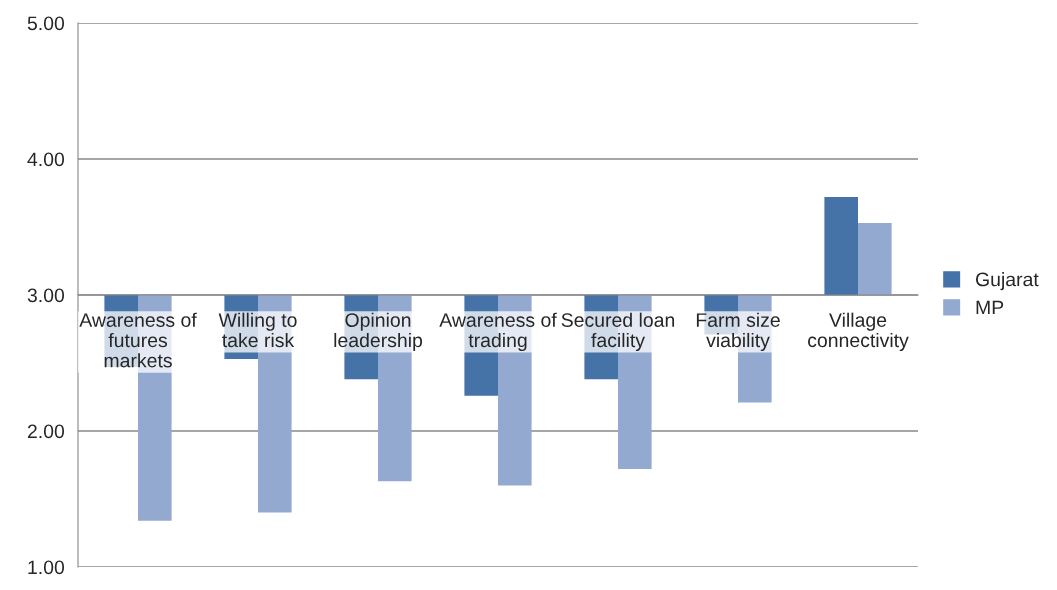 The image size is (1057, 590). What do you see at coordinates (138, 340) in the screenshot?
I see `x-tick-label: Awareness of futures markets` at bounding box center [138, 340].